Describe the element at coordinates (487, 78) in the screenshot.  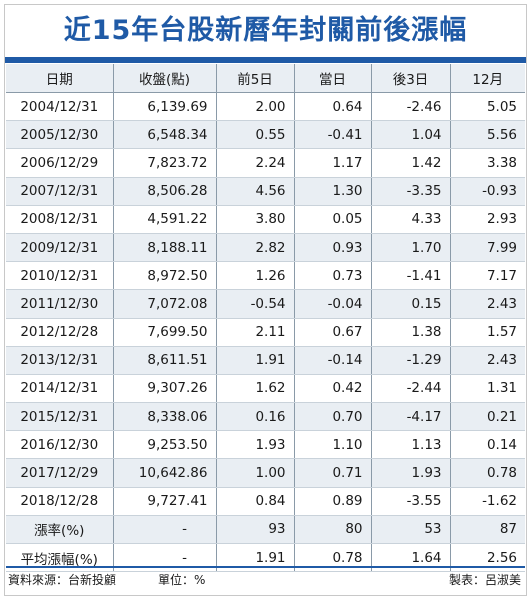
I see `header-december: 12月` at that location.